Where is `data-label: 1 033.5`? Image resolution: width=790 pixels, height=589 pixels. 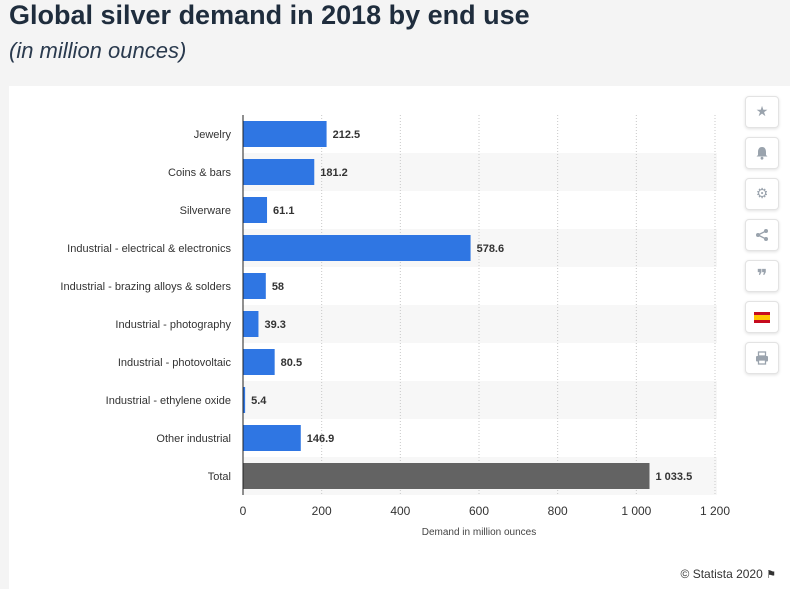 data-label: 1 033.5 is located at coordinates (674, 477).